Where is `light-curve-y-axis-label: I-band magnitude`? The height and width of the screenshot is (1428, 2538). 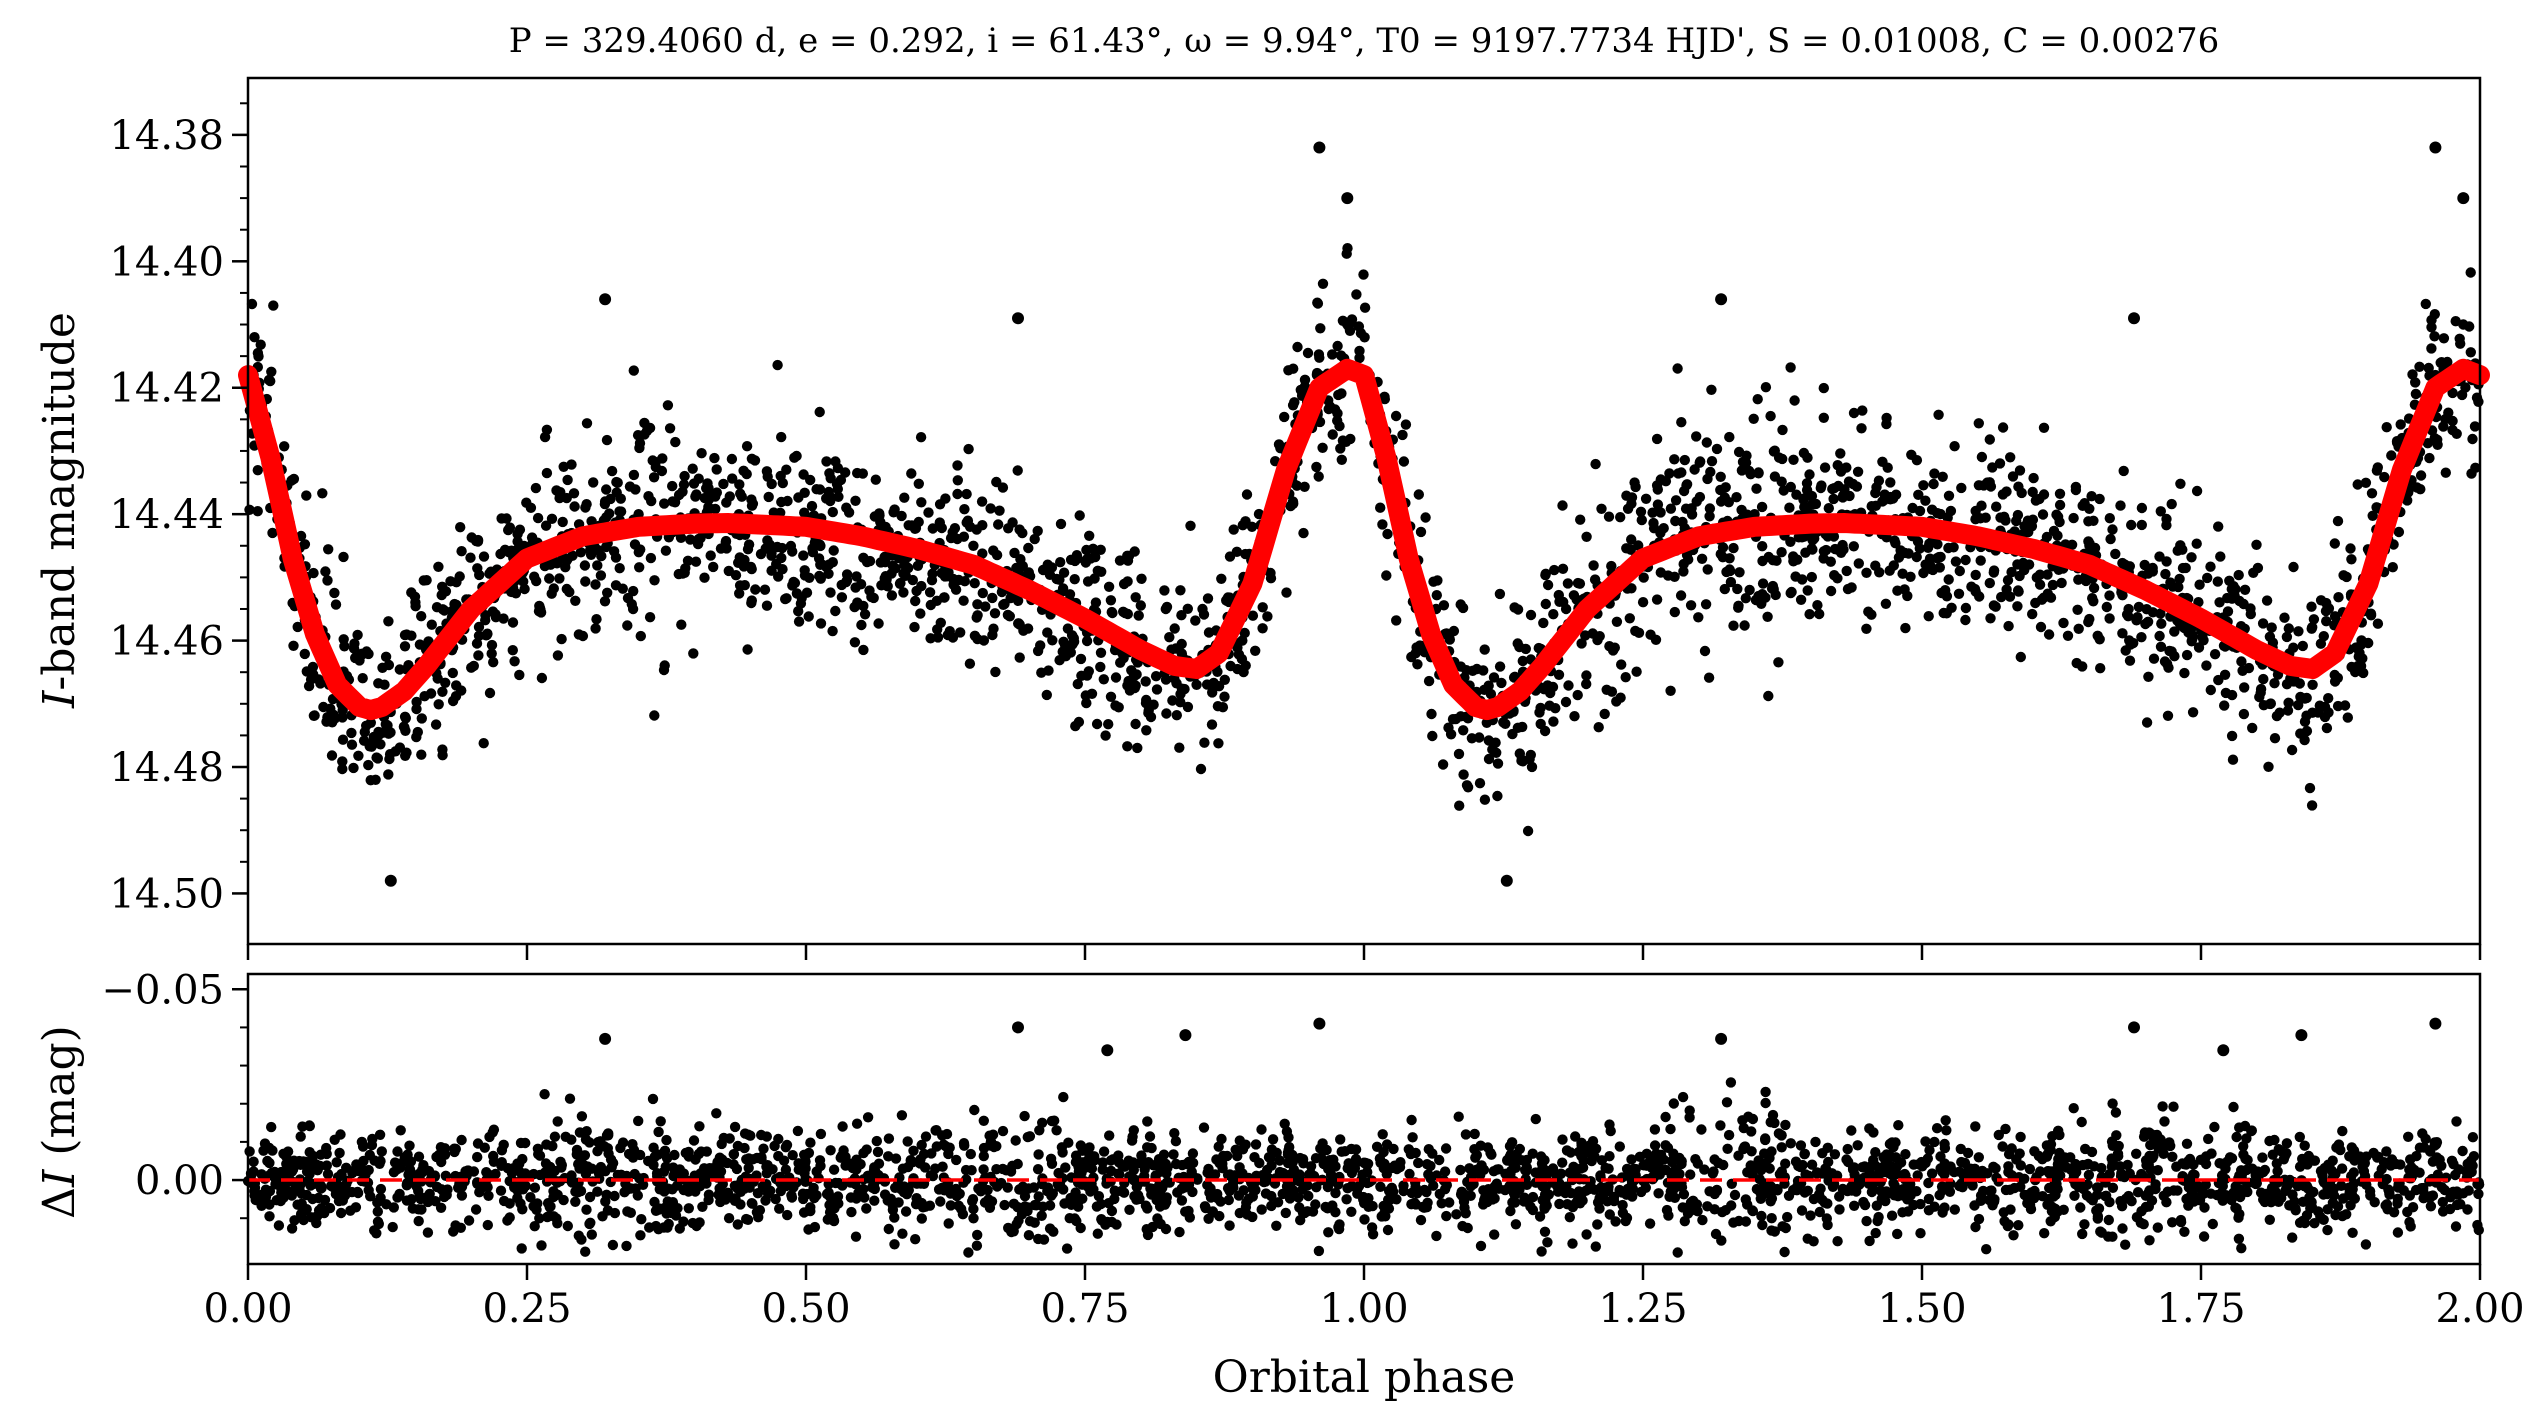
light-curve-y-axis-label: I-band magnitude is located at coordinates (59, 510).